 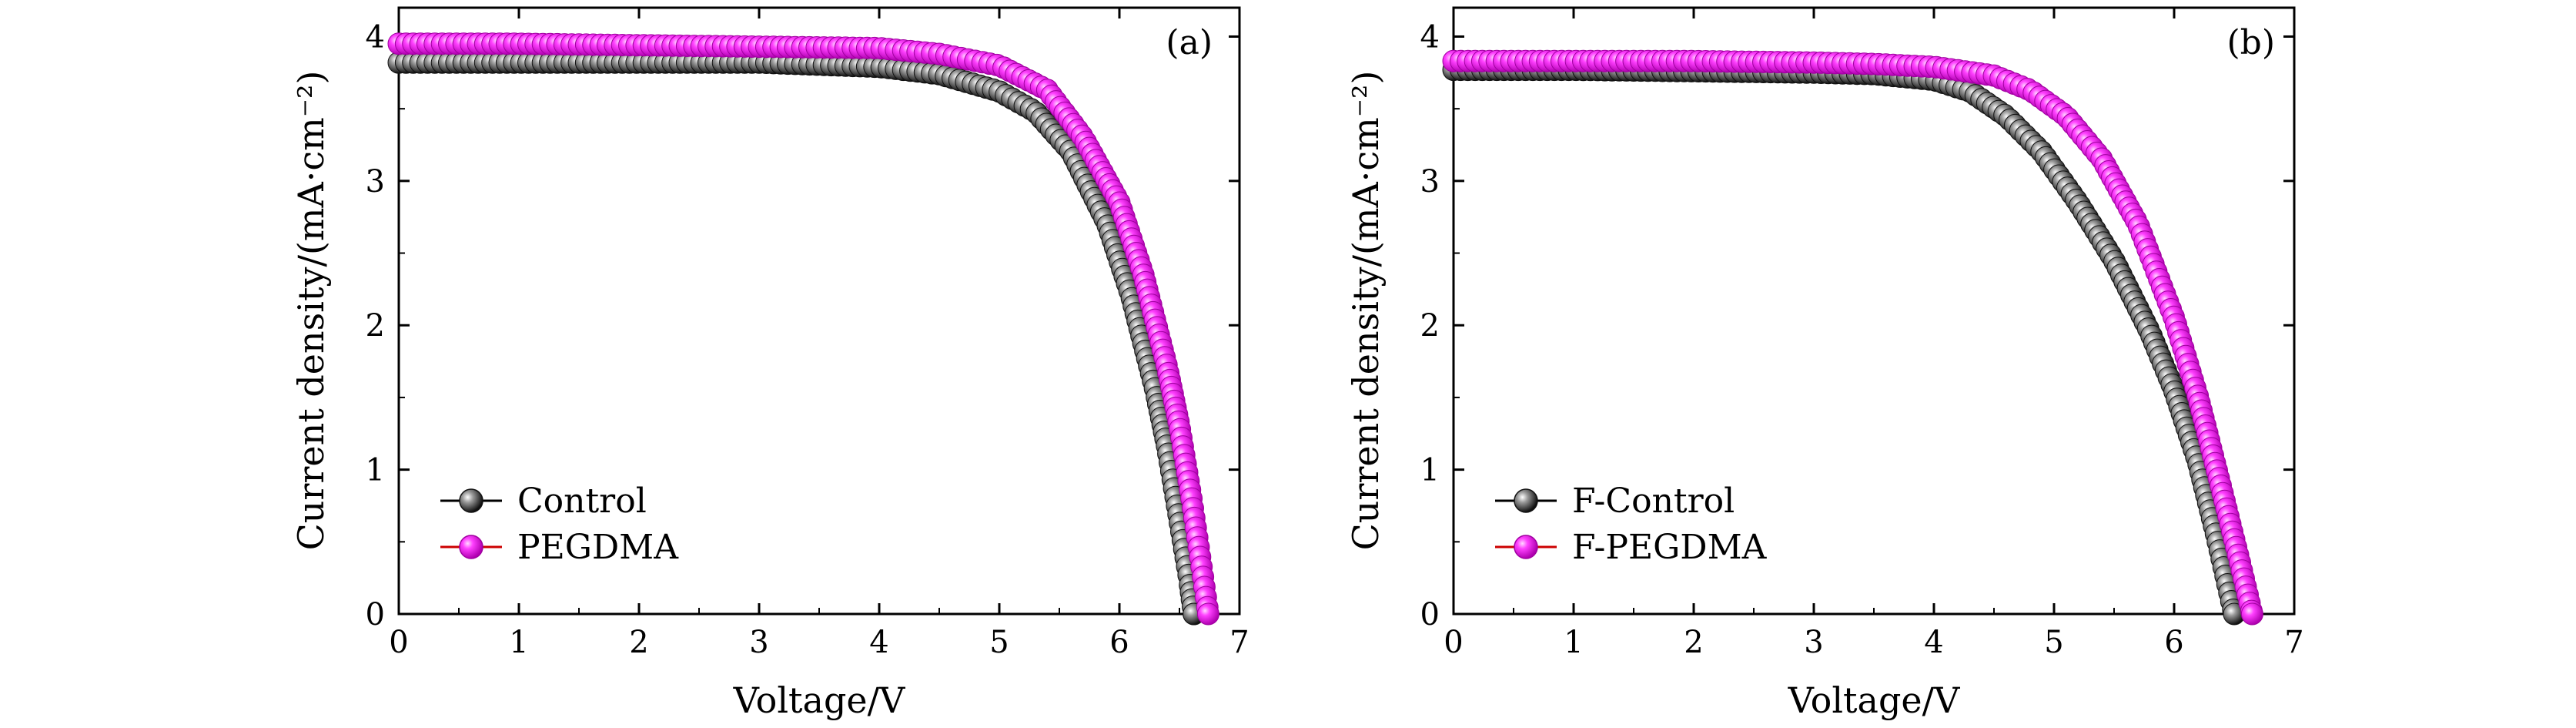 What do you see at coordinates (2174, 642) in the screenshot?
I see `x-tick-label-b-6: 6` at bounding box center [2174, 642].